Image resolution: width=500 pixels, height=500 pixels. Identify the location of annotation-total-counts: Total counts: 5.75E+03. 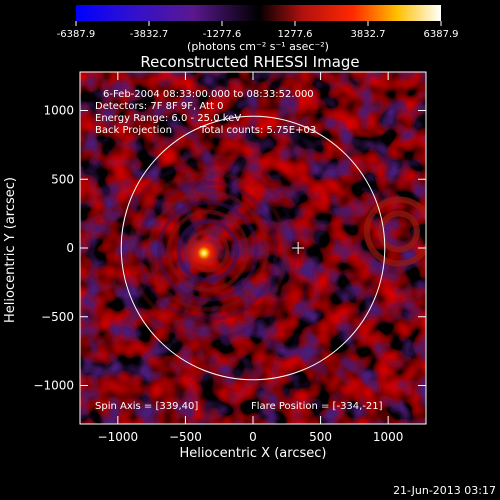
(257, 130).